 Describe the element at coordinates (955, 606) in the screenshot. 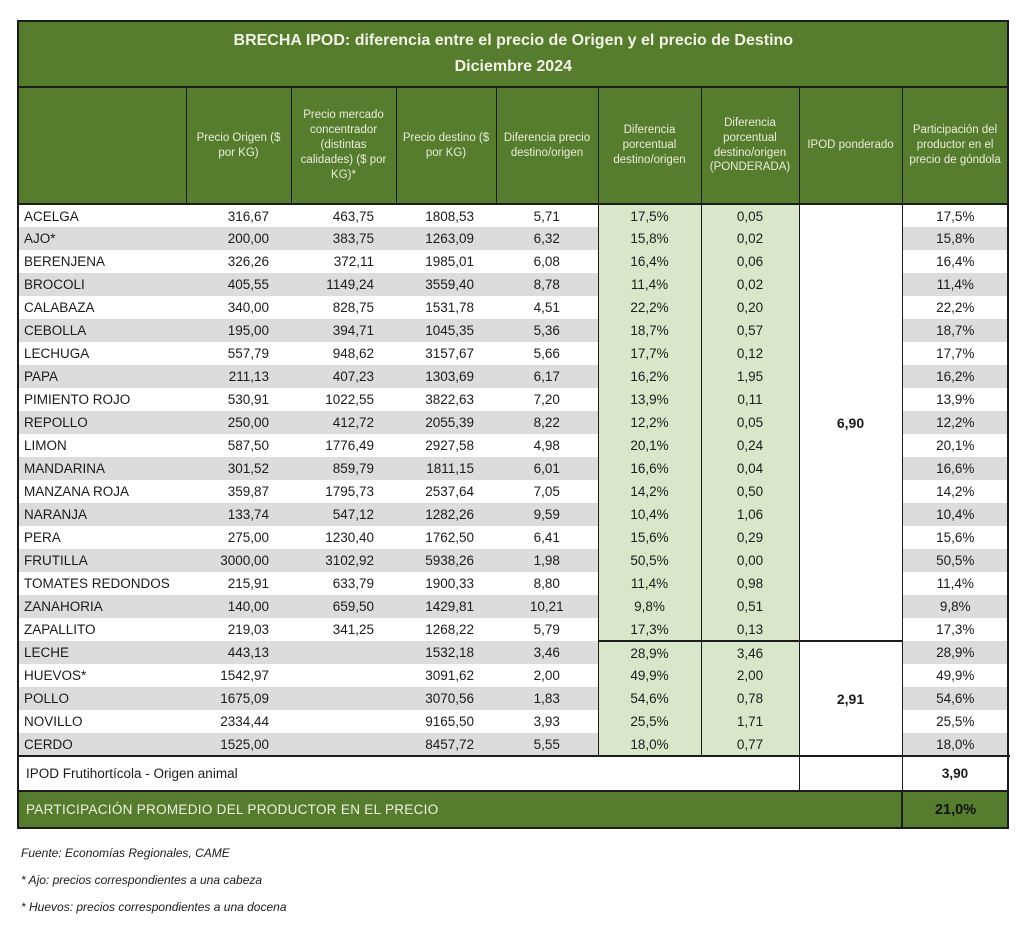

I see `participacion-cell: 9,8%` at that location.